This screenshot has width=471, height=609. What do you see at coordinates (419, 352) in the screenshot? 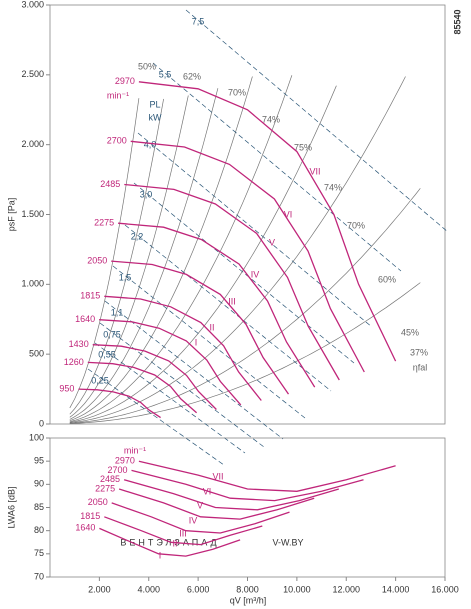
I see `efficiency-label: 37%` at bounding box center [419, 352].